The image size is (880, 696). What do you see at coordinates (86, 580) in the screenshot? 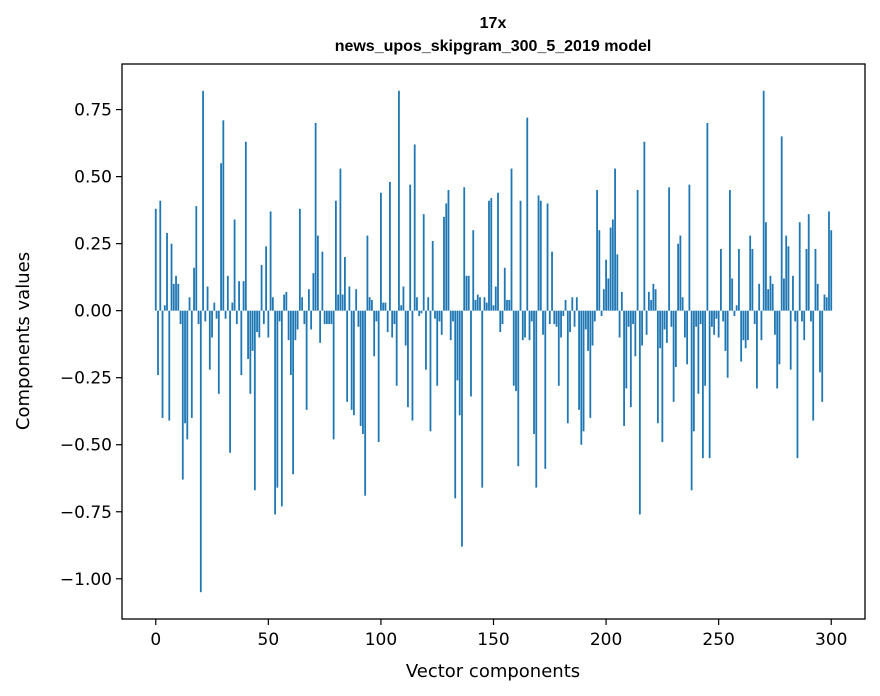
I see `y-tick-label: −1.00` at bounding box center [86, 580].